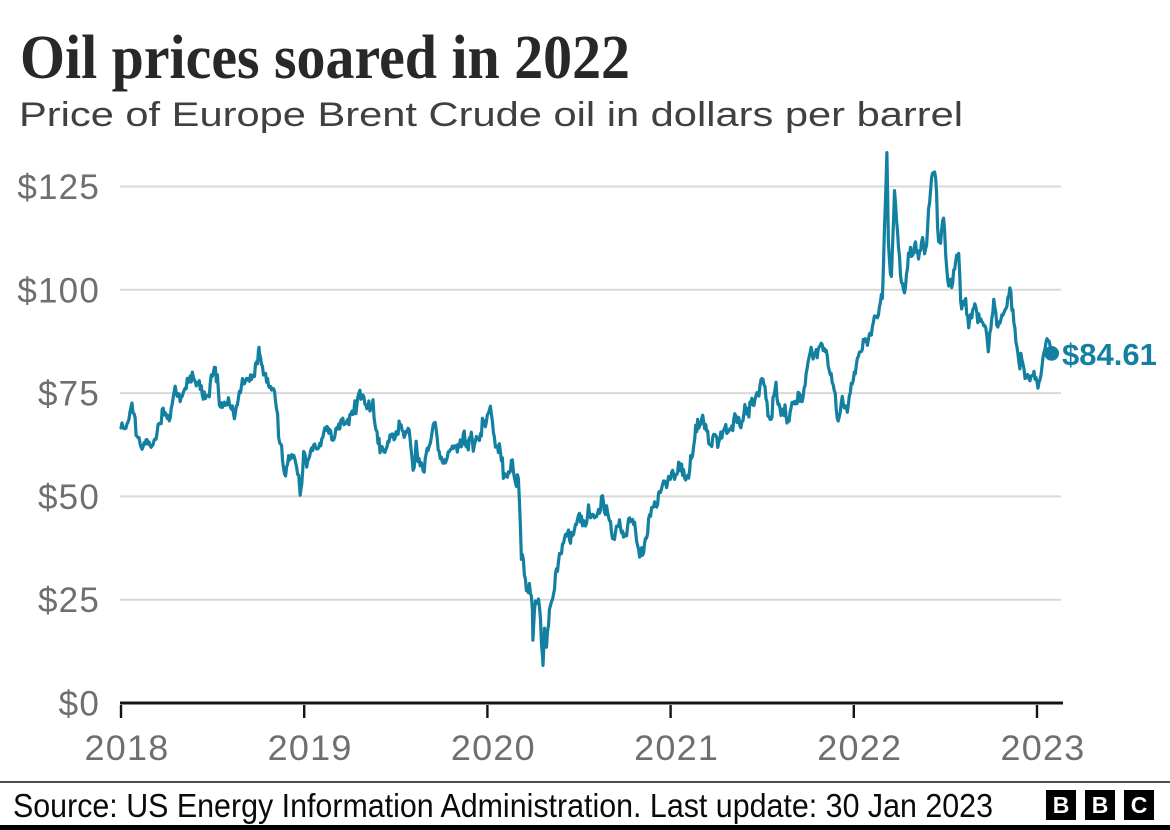 This screenshot has height=830, width=1170. What do you see at coordinates (493, 748) in the screenshot?
I see `svg-text: 2020` at bounding box center [493, 748].